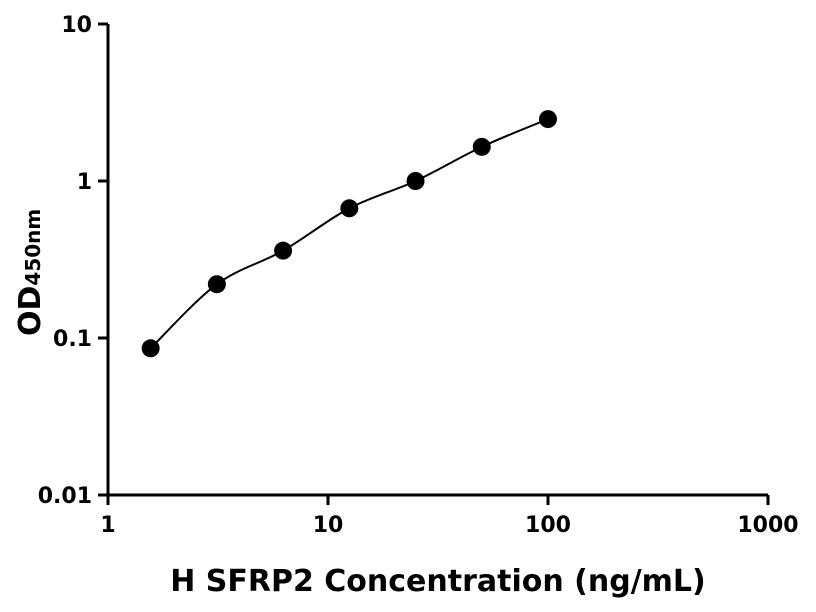  What do you see at coordinates (33, 247) in the screenshot?
I see `y-axis-title-subscript: 450nm` at bounding box center [33, 247].